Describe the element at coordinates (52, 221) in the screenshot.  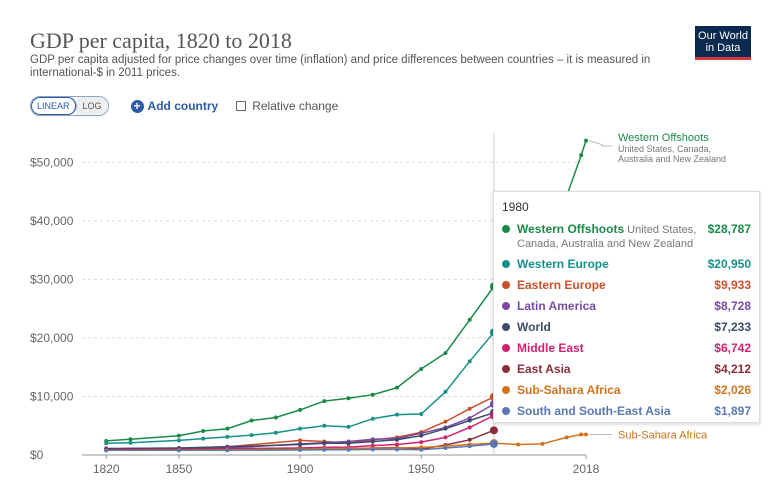
I see `y-tick-label: $40,000` at that location.